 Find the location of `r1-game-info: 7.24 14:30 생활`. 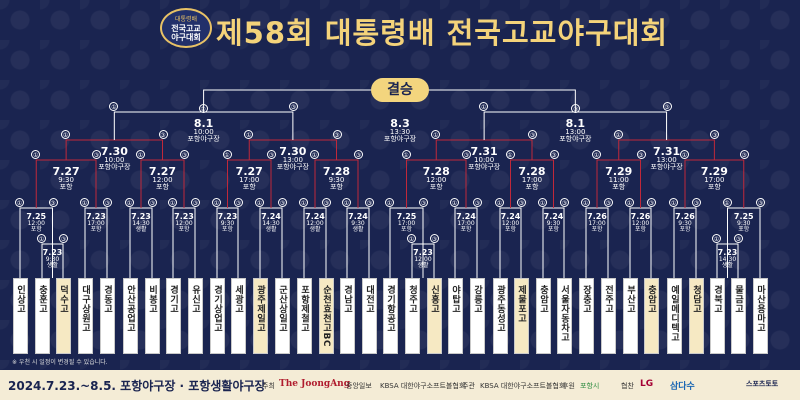

r1-game-info: 7.24 14:30 생활 is located at coordinates (271, 223).